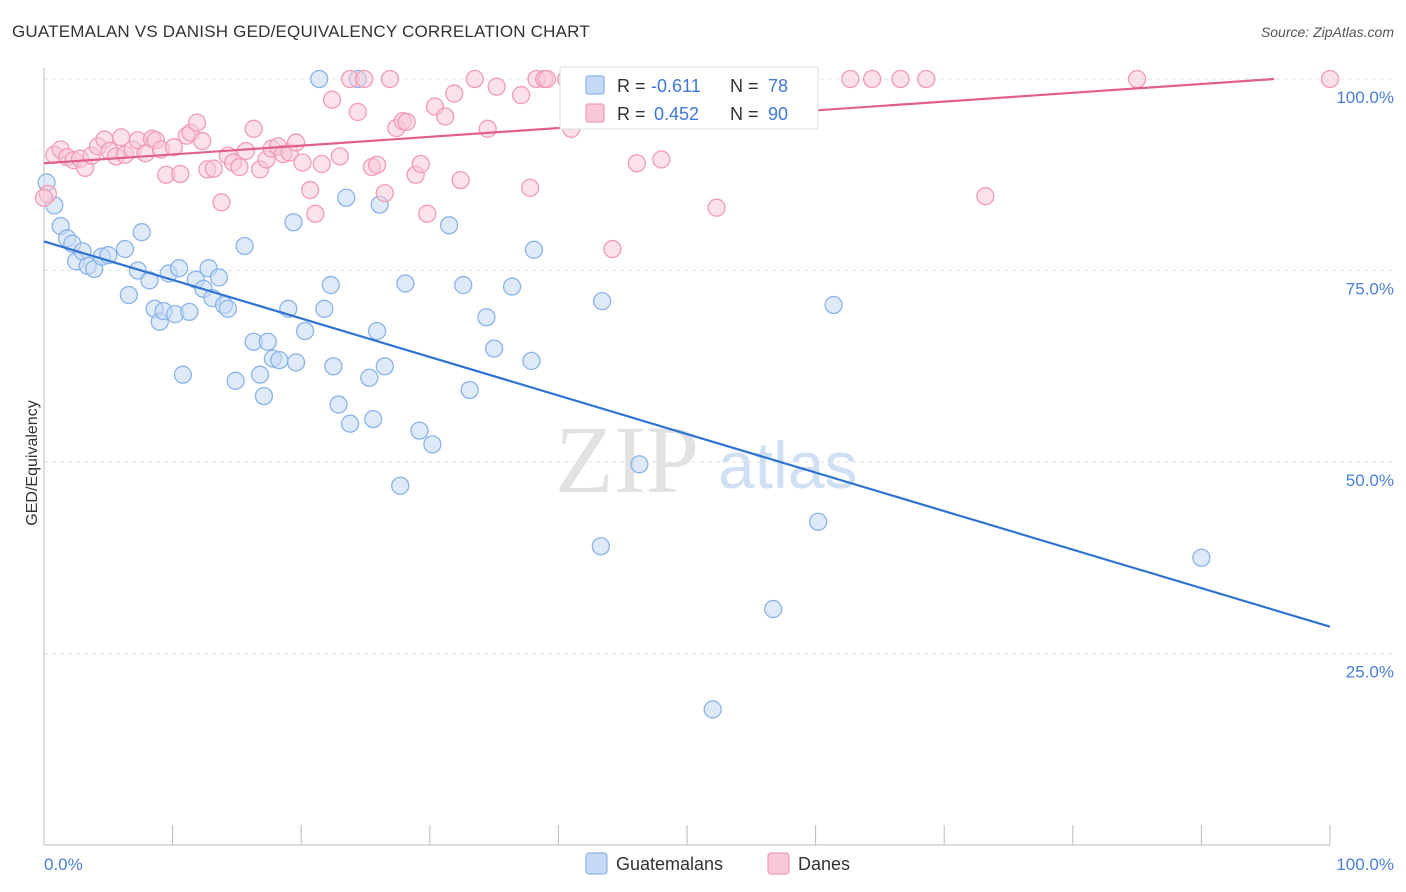  I want to click on bottom-legend-label-danes: Danes, so click(824, 864).